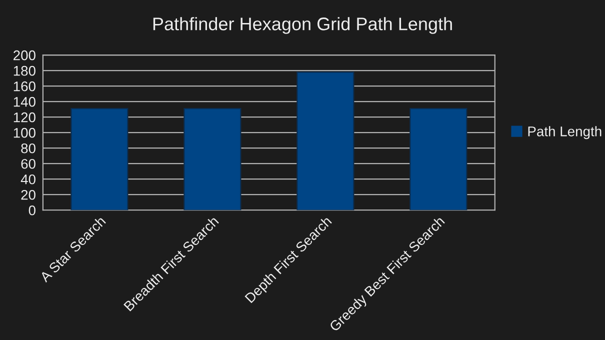 Image resolution: width=605 pixels, height=340 pixels. I want to click on y-tick-label: 20, so click(28, 195).